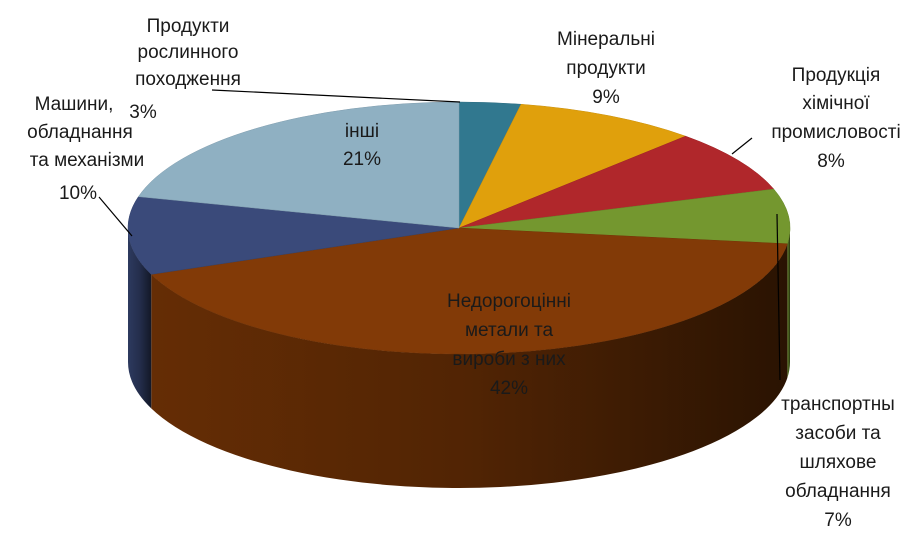  I want to click on slice-percent-2: 8%, so click(831, 161).